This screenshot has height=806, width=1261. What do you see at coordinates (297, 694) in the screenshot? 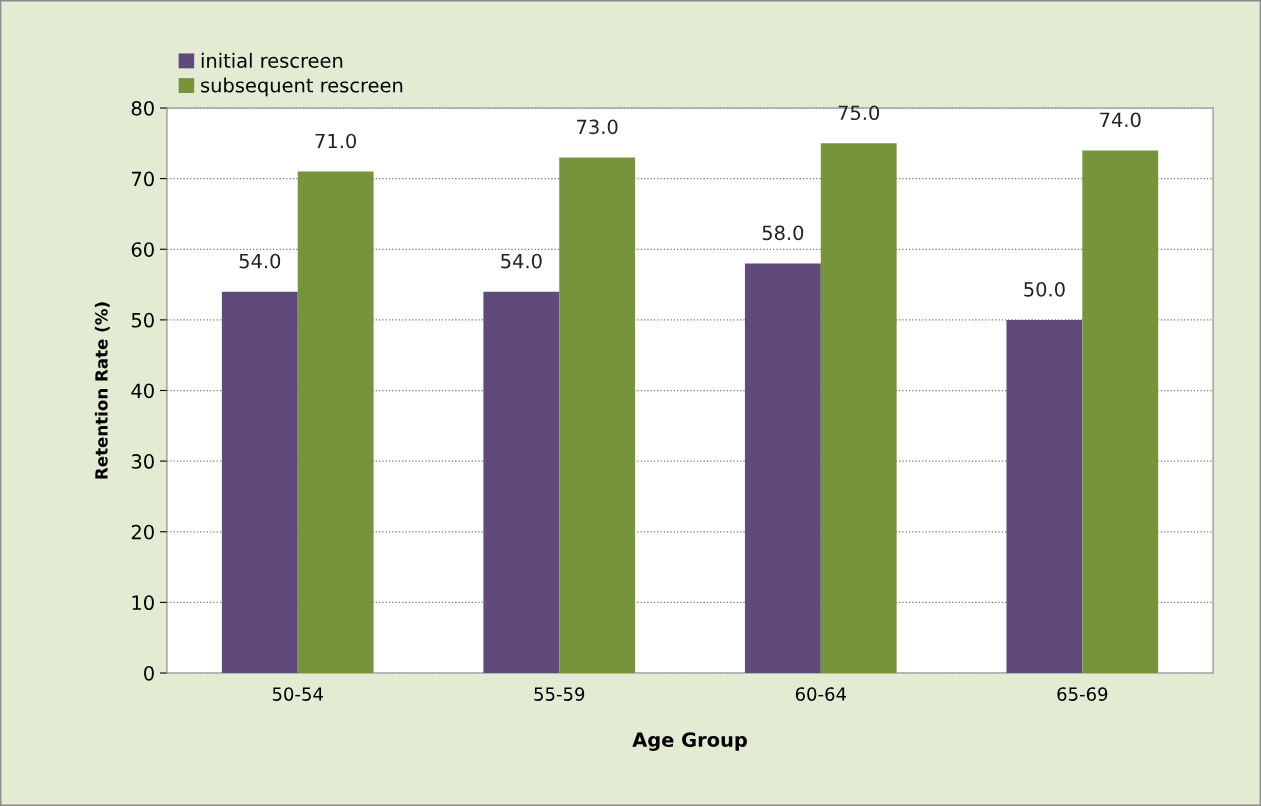
I see `x-tick-label: 50-54` at bounding box center [297, 694].